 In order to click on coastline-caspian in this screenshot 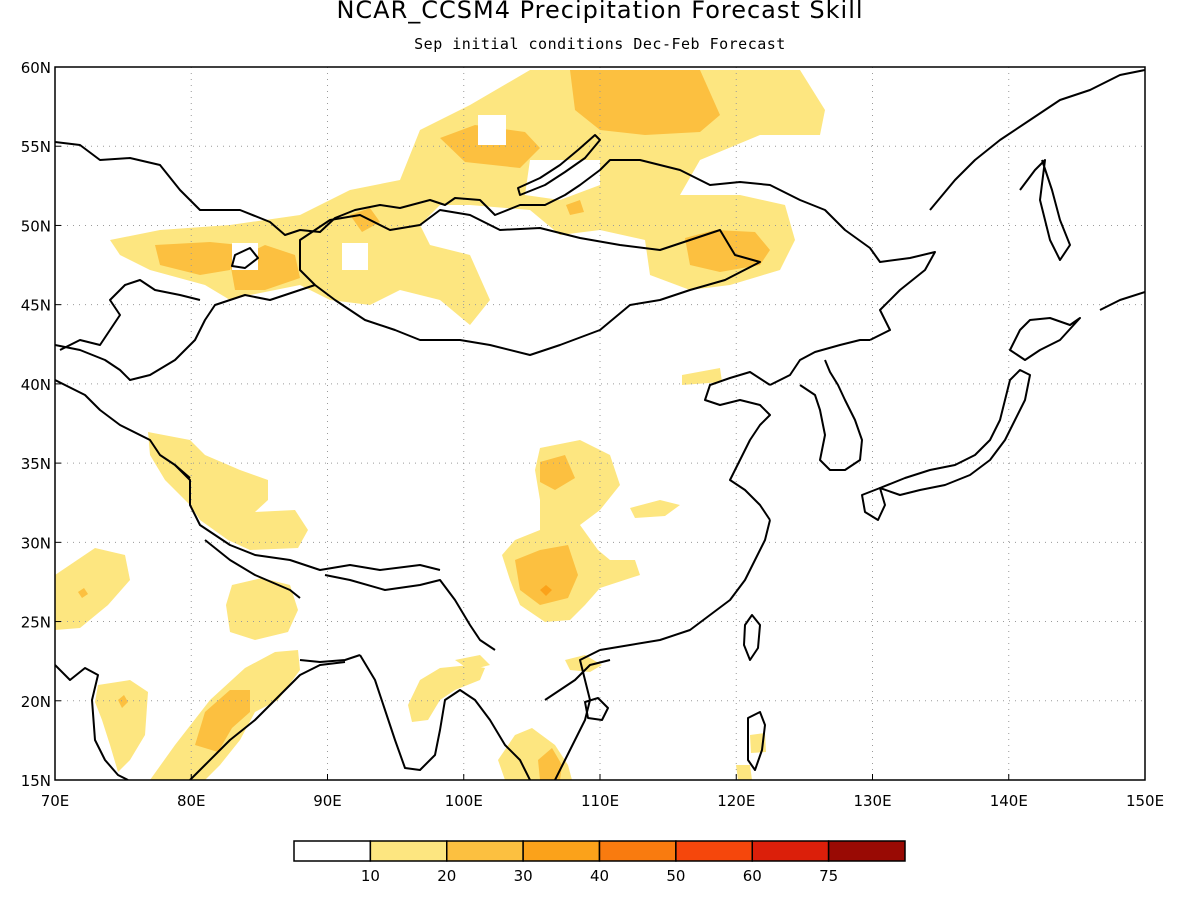, I will do `click(130, 315)`.